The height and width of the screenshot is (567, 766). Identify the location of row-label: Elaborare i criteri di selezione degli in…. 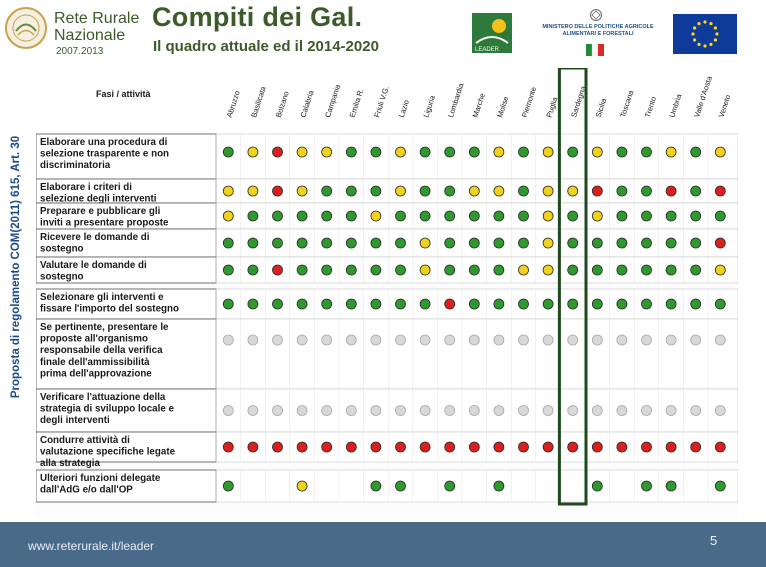
(98, 193).